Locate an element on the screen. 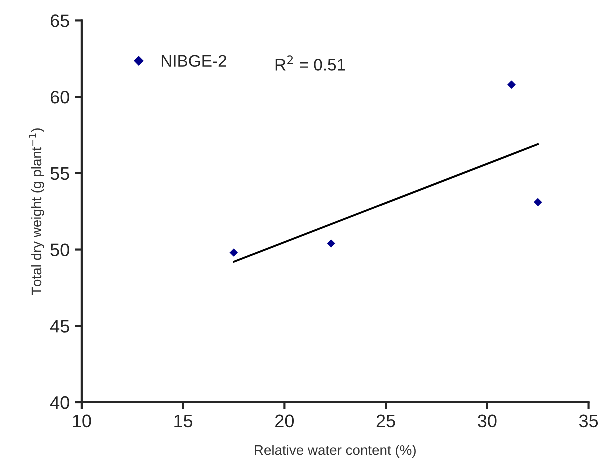  x-tick-label: 20 is located at coordinates (285, 421).